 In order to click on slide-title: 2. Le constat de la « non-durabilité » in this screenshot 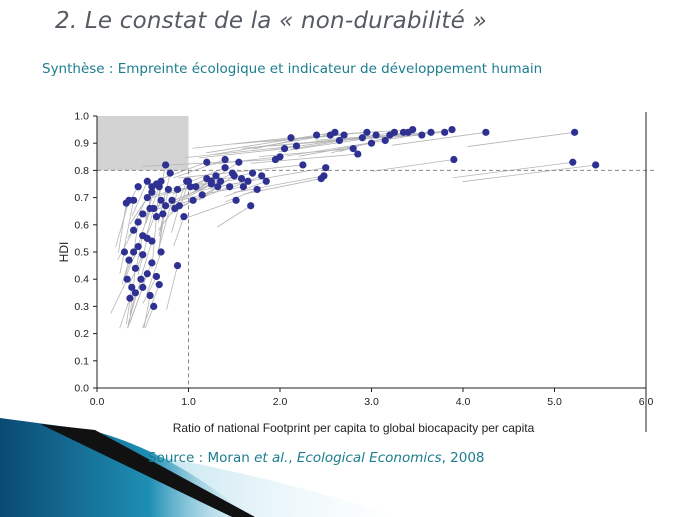, I will do `click(271, 21)`.